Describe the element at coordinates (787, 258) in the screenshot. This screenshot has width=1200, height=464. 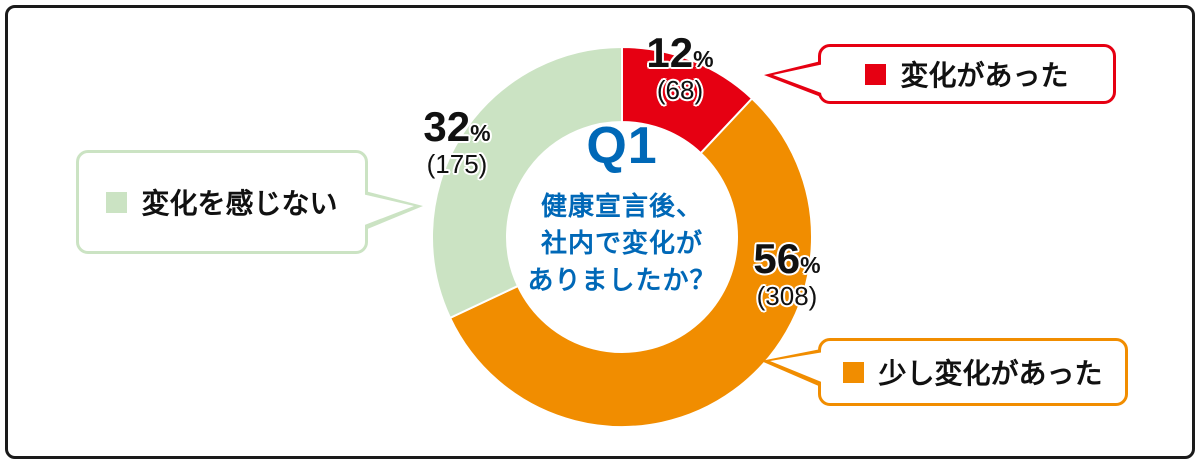
I see `segment-percent: 56%` at that location.